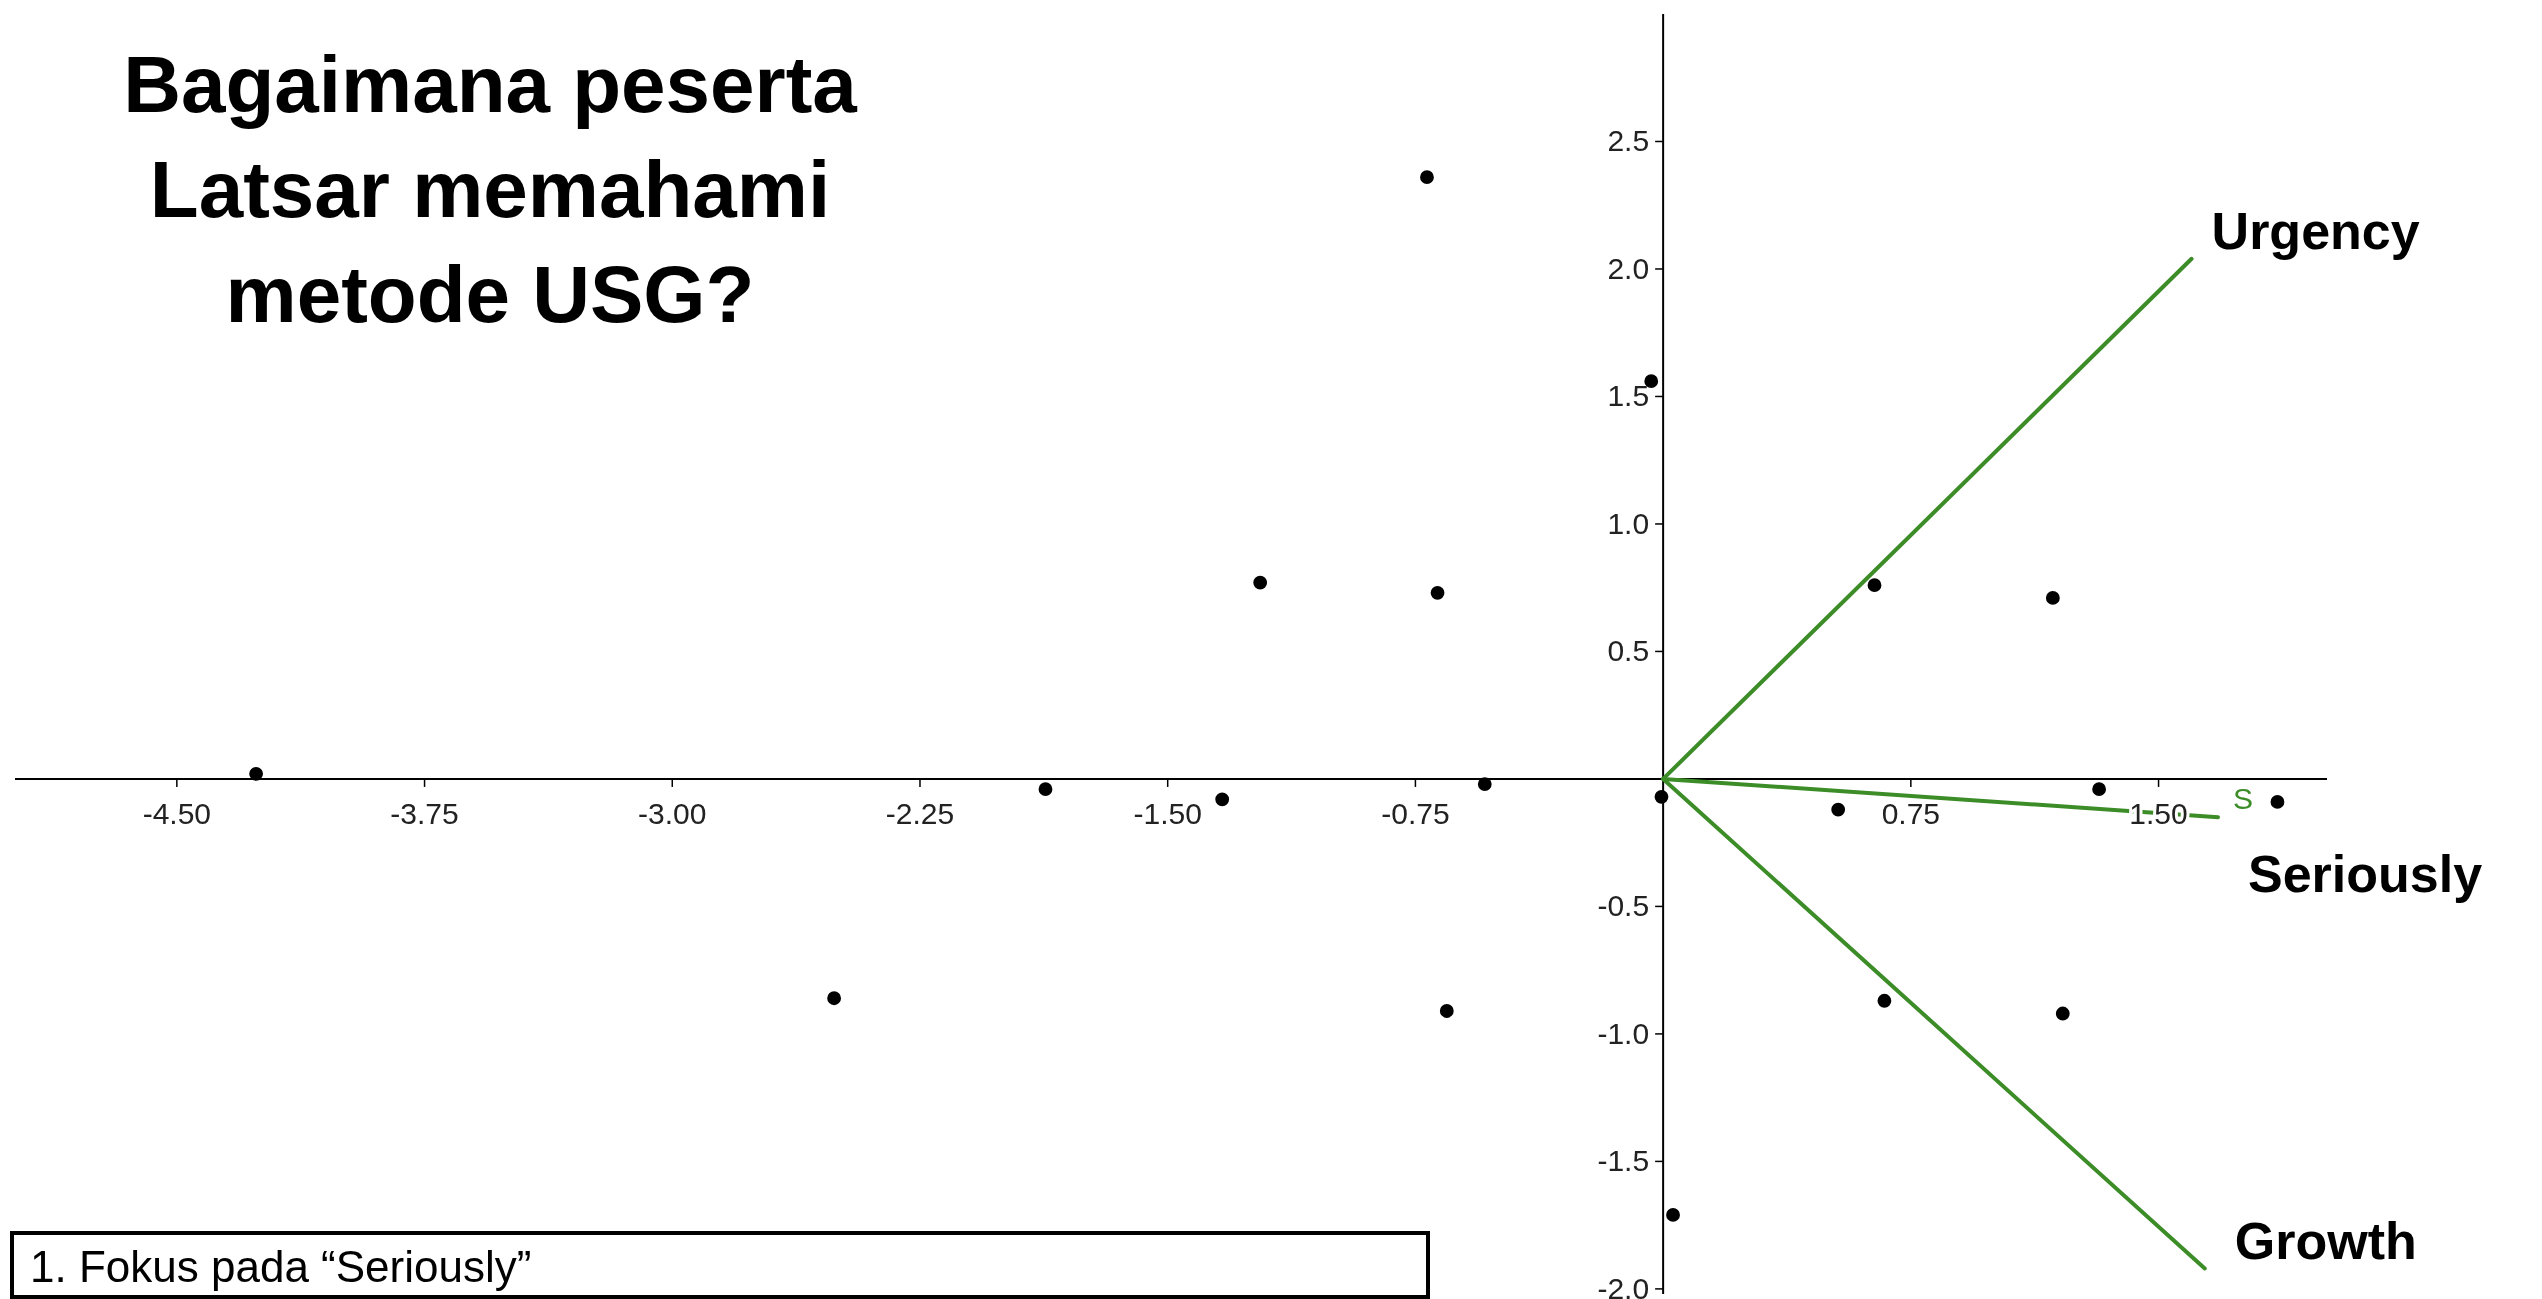 This screenshot has width=2542, height=1299. What do you see at coordinates (2365, 874) in the screenshot?
I see `series-label: Seriously` at bounding box center [2365, 874].